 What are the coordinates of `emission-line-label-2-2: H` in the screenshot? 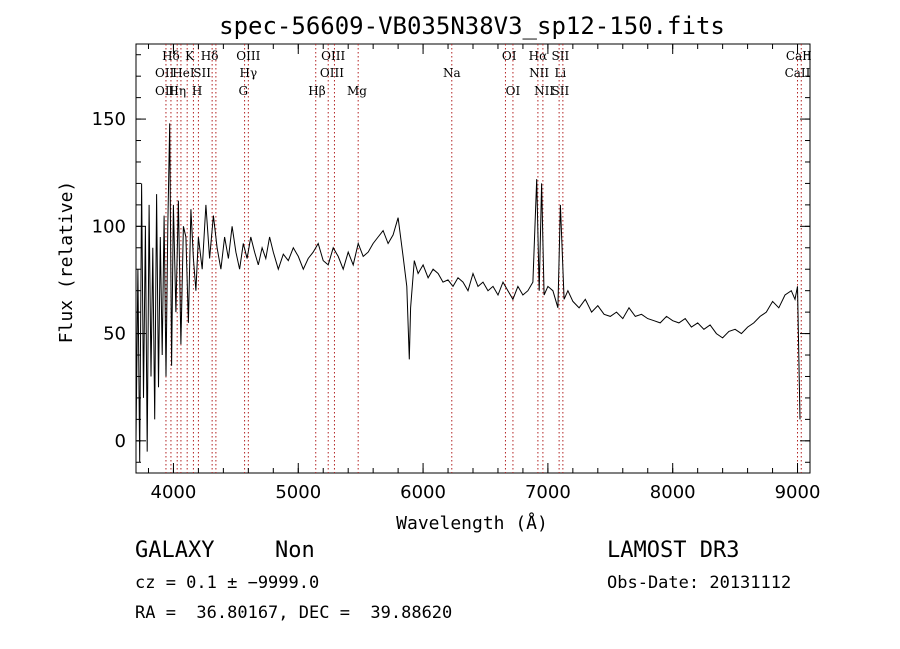 It's located at (197, 91).